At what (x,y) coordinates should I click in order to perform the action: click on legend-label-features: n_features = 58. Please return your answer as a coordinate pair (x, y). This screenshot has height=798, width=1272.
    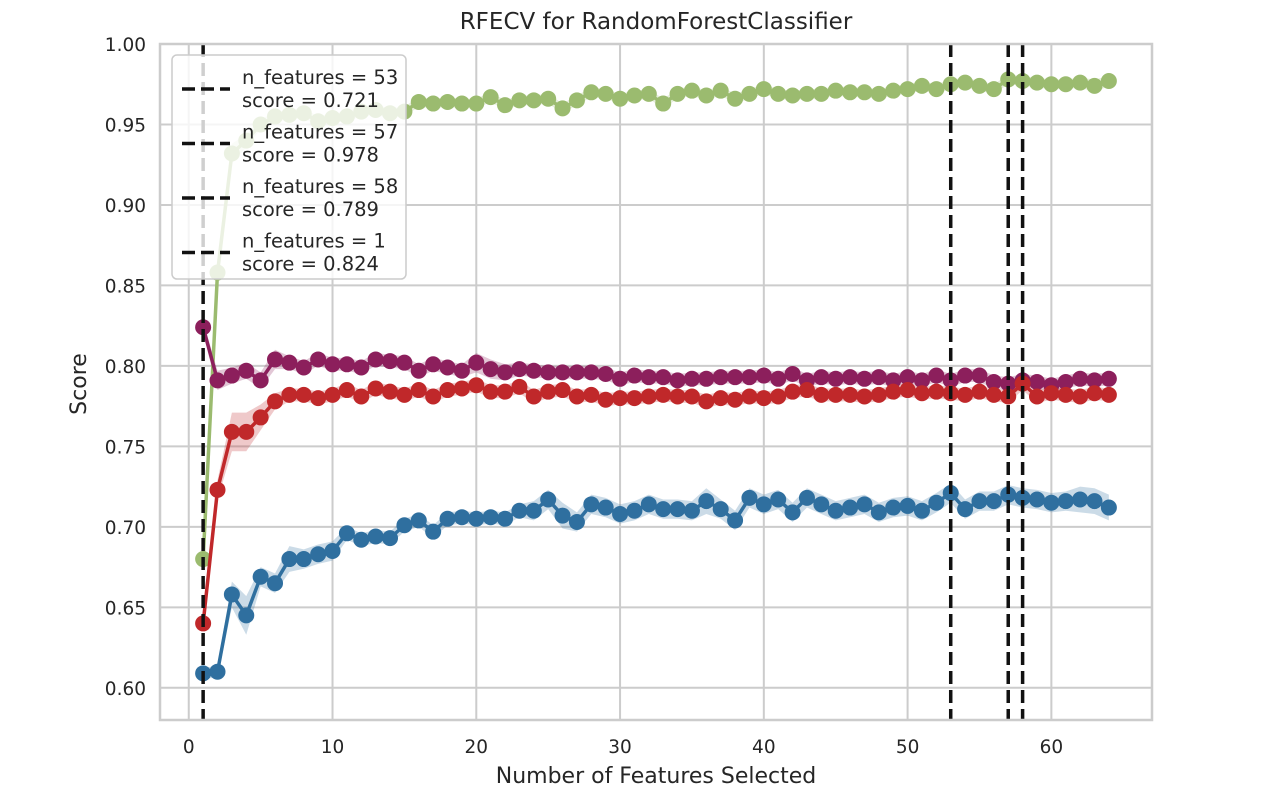
    Looking at the image, I should click on (320, 186).